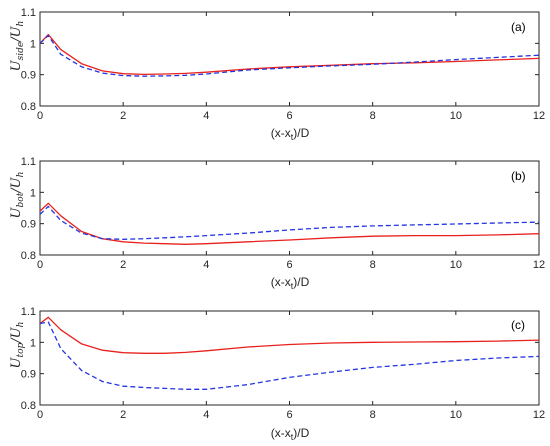  Describe the element at coordinates (518, 176) in the screenshot. I see `panel-label: (b)` at that location.